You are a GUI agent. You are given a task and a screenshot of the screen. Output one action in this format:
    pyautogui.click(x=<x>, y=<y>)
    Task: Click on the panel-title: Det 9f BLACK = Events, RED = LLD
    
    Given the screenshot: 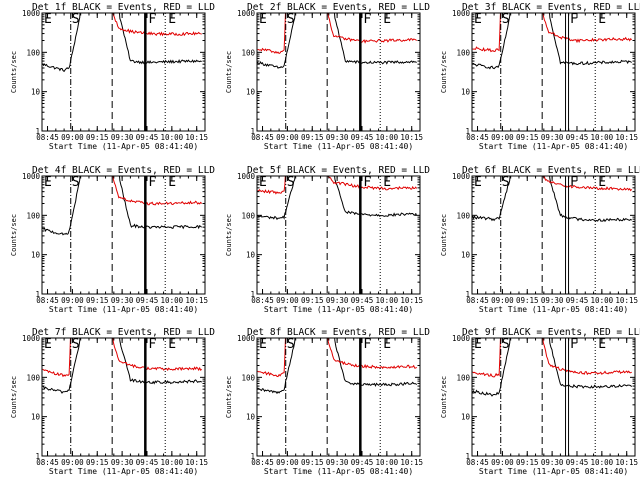 What is the action you would take?
    pyautogui.click(x=551, y=332)
    